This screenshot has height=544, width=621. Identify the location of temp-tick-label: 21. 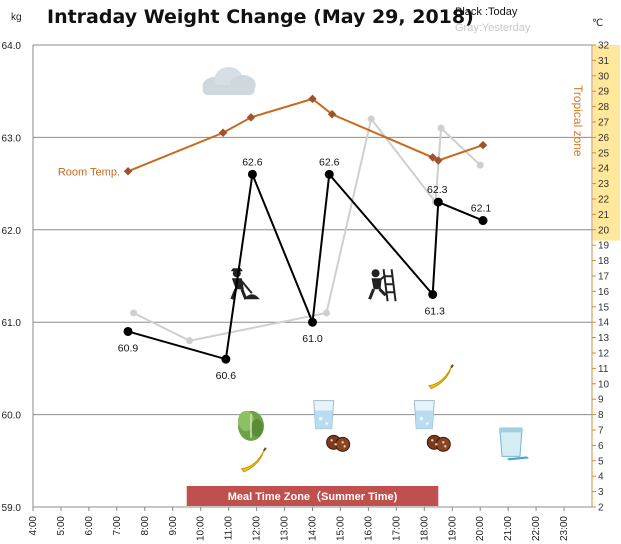
(604, 215).